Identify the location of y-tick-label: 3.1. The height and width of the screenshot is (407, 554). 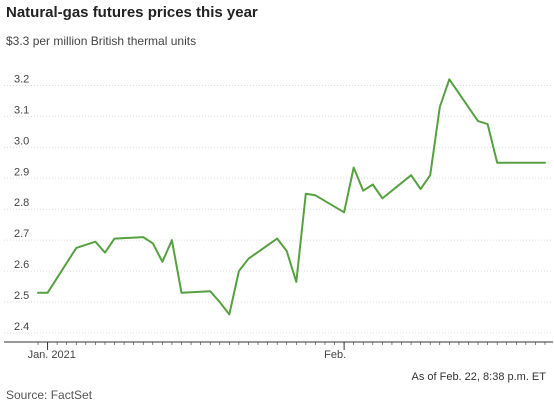
(21, 110).